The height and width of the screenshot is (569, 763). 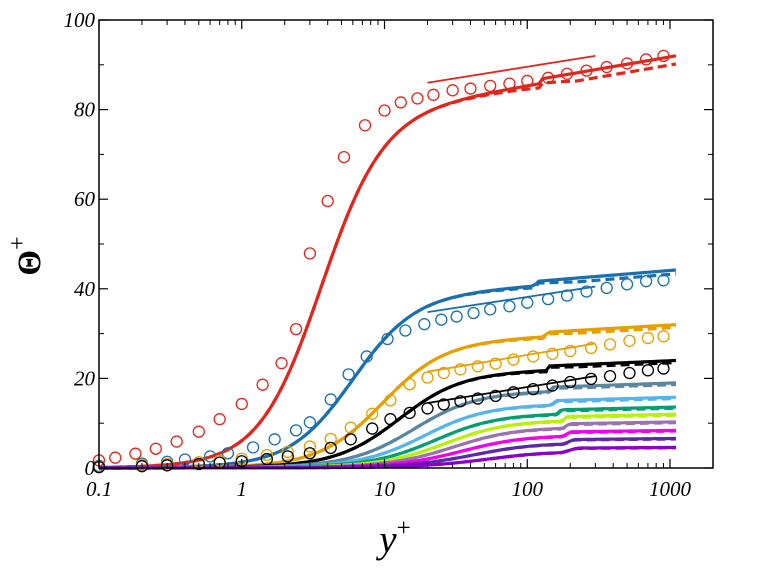 I want to click on y-axis-label-superscript: +, so click(x=18, y=243).